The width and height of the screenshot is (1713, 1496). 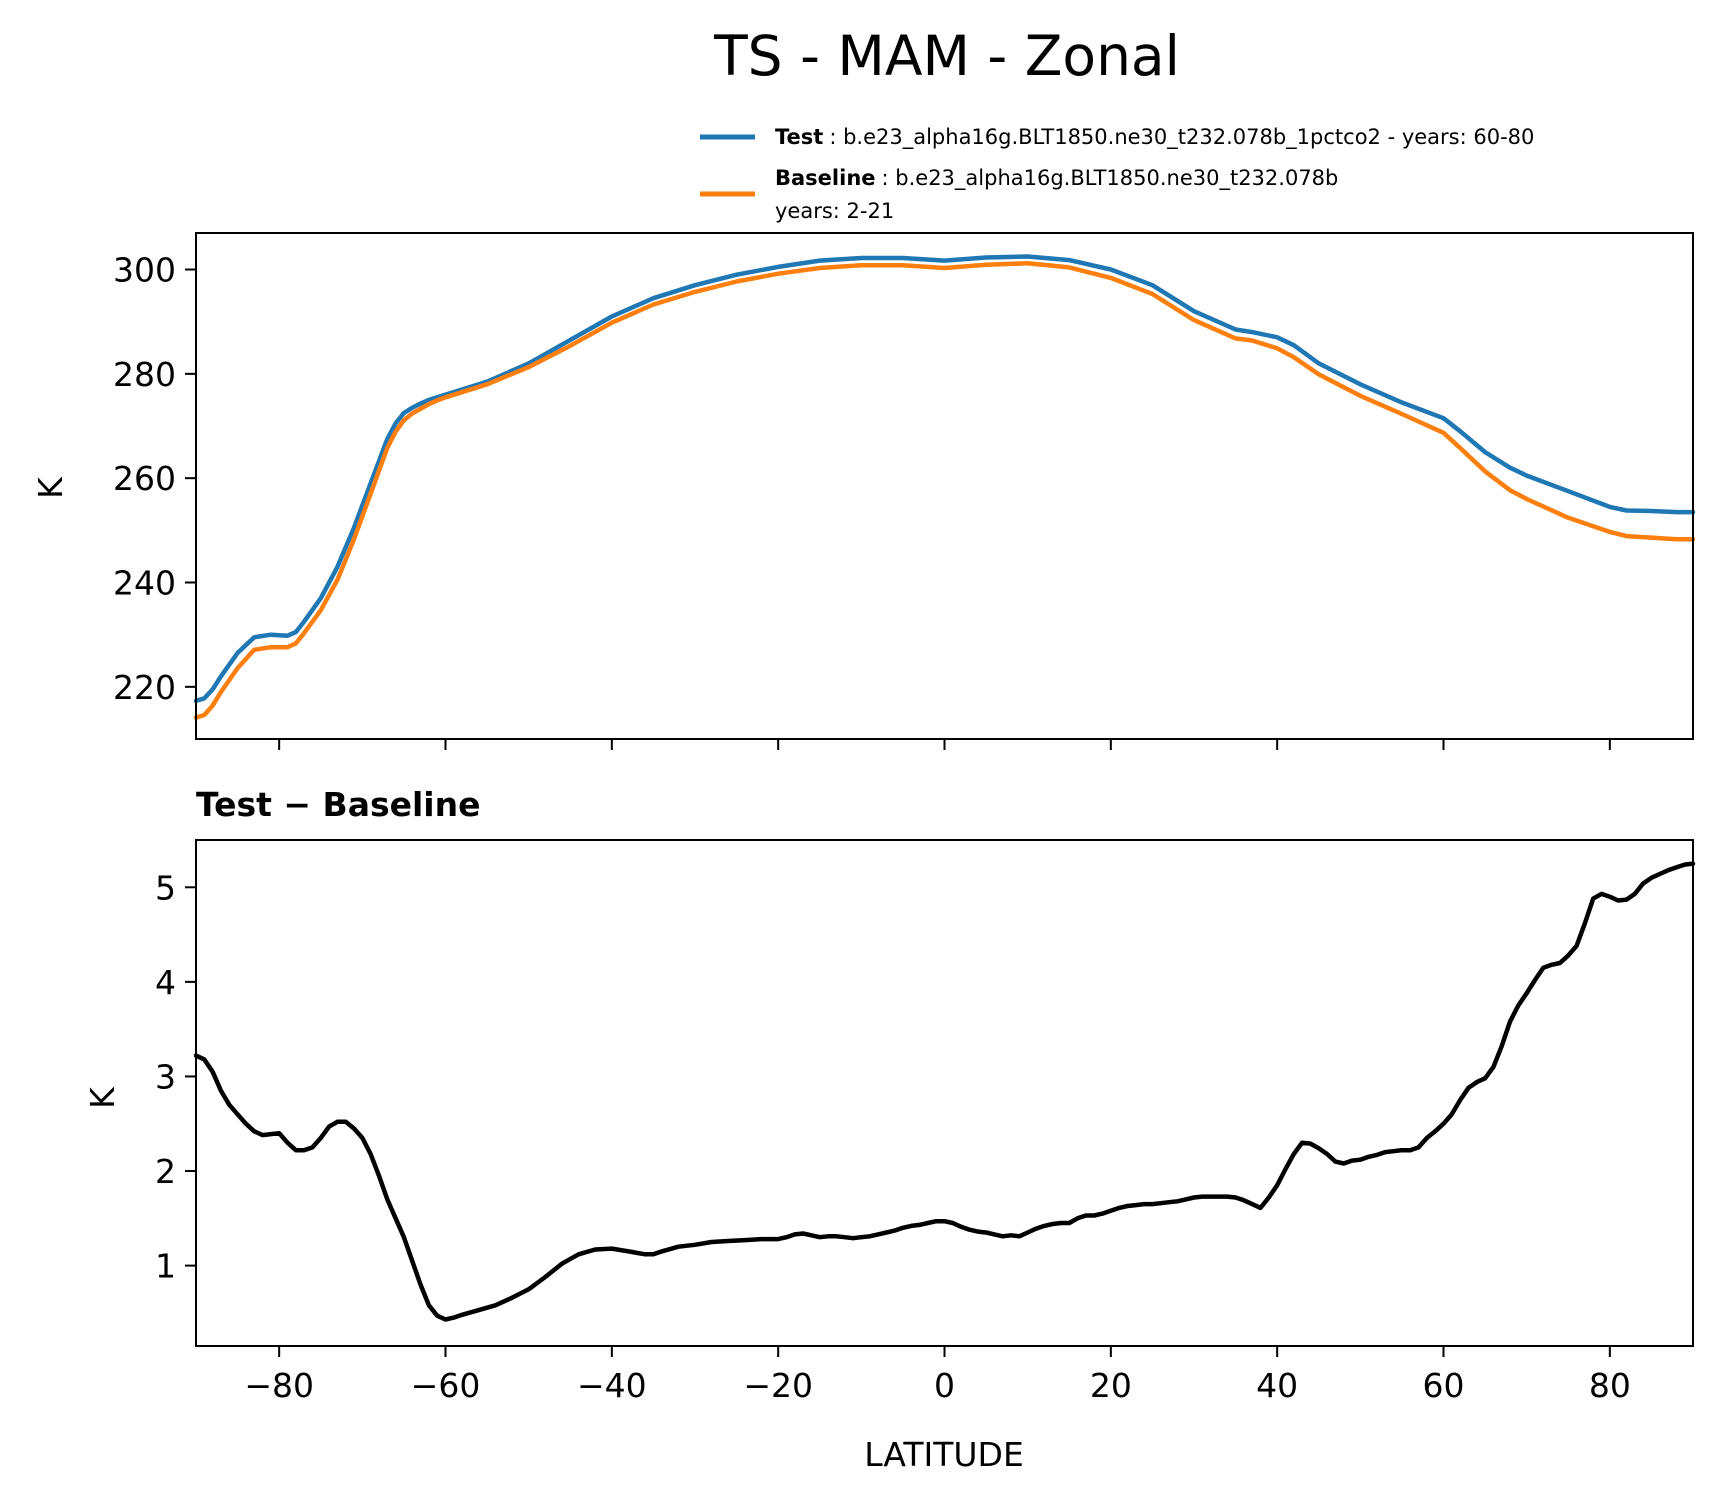 What do you see at coordinates (144, 687) in the screenshot?
I see `top-y-tick-label: 220` at bounding box center [144, 687].